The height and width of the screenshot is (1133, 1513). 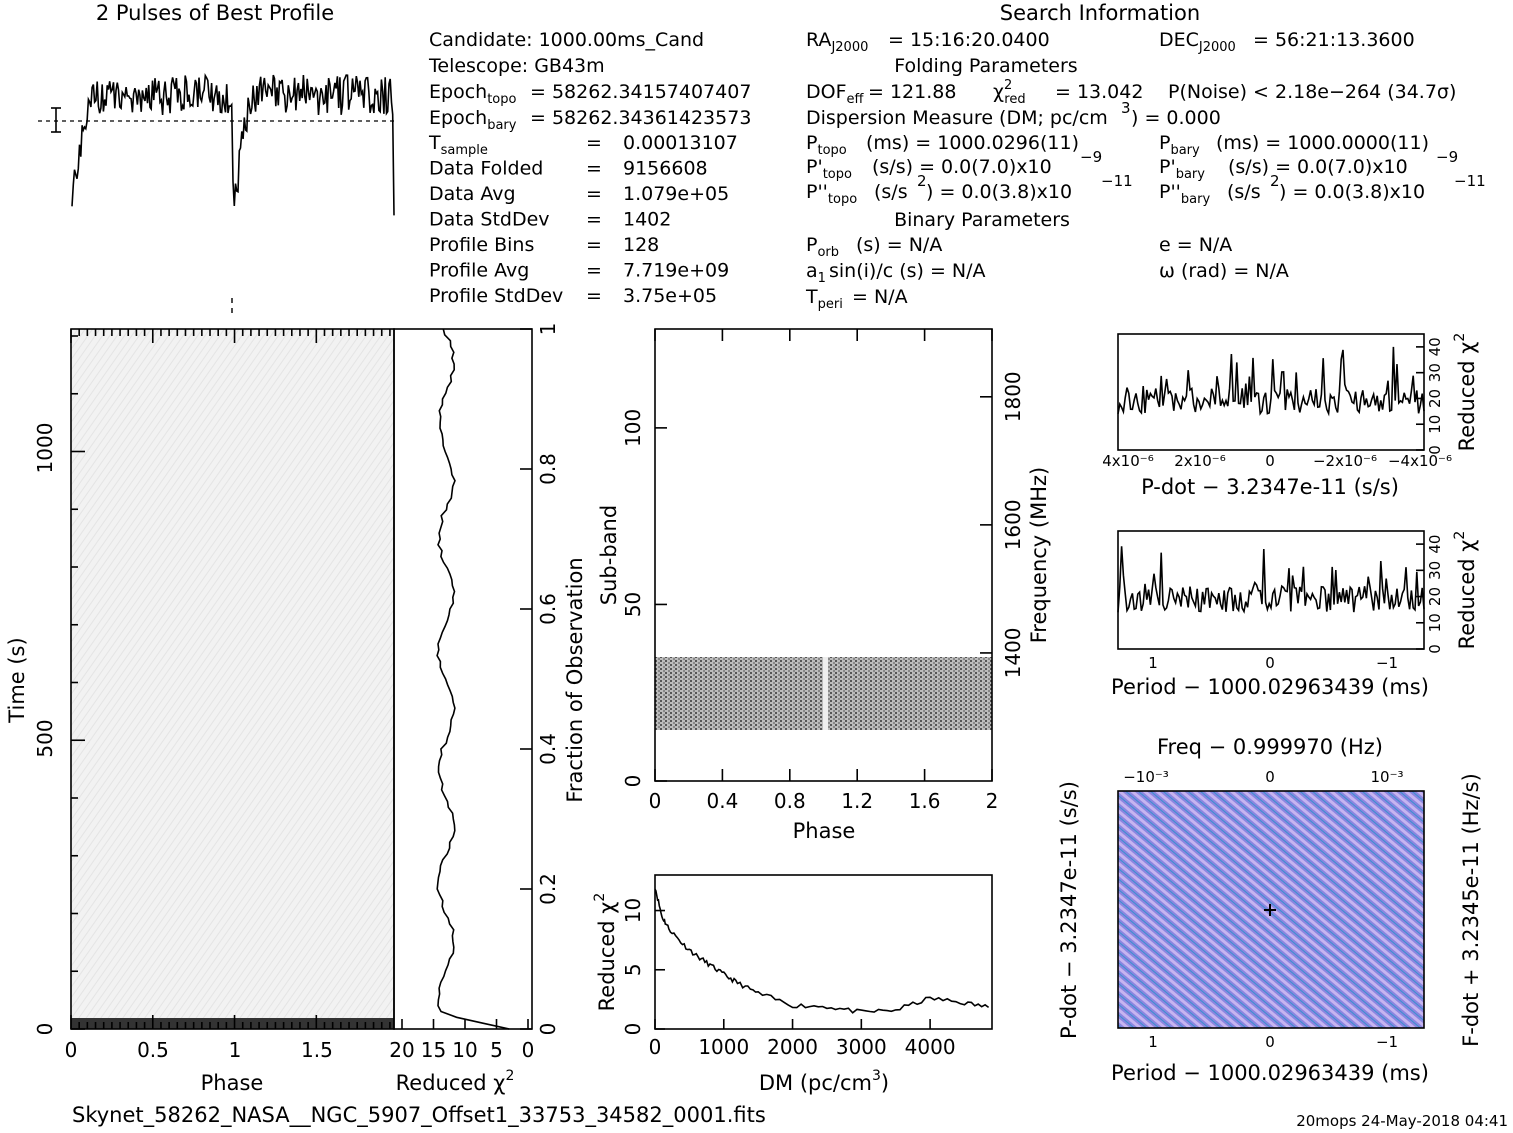 What do you see at coordinates (232, 1083) in the screenshot?
I see `phase-label-left: Phase` at bounding box center [232, 1083].